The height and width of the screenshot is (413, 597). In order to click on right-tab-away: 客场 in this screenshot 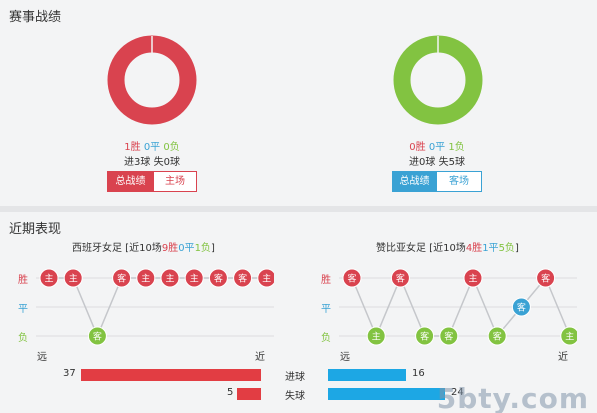, I will do `click(459, 181)`.